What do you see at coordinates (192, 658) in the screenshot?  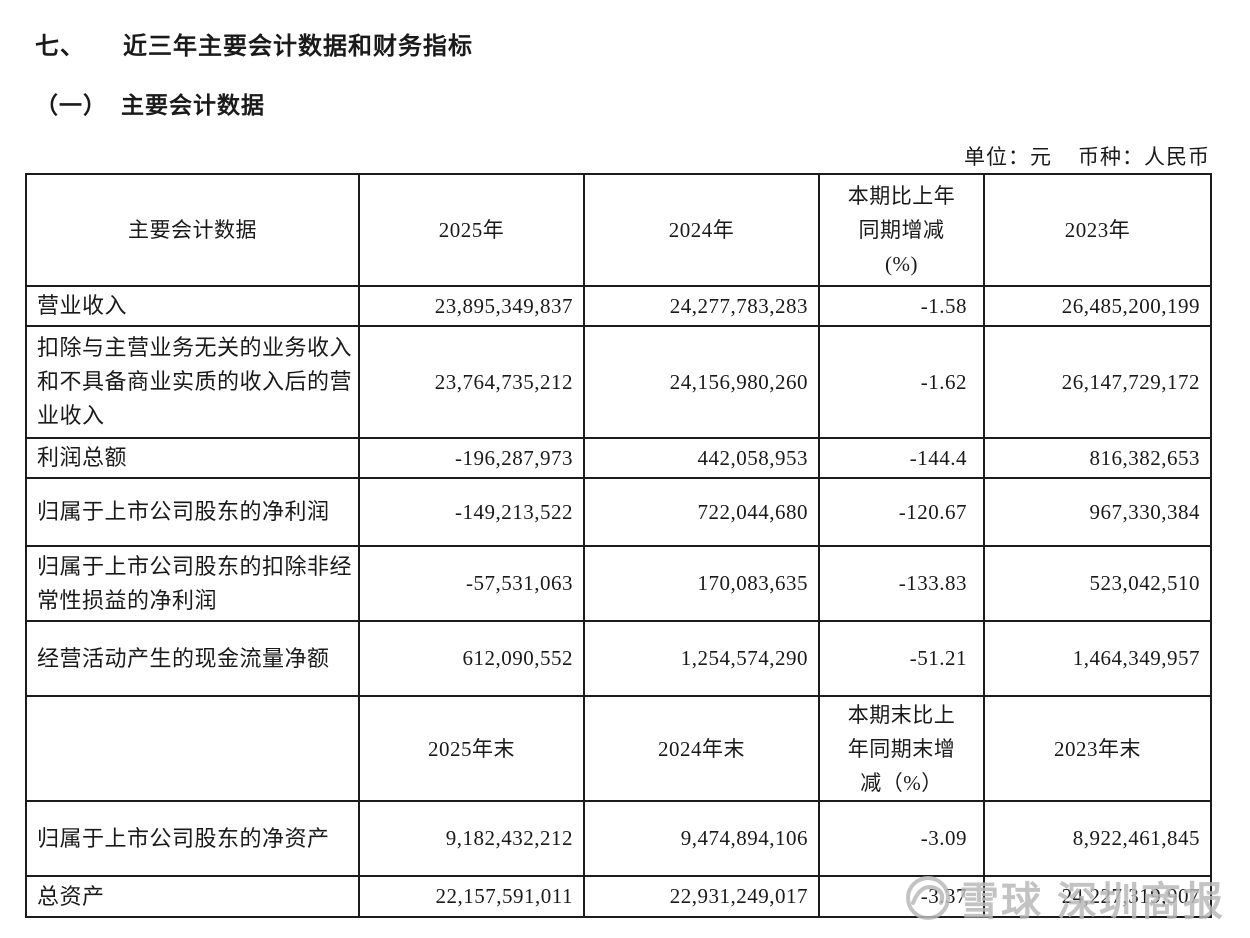 I see `cell-label: 经营活动产生的现金流量净额` at bounding box center [192, 658].